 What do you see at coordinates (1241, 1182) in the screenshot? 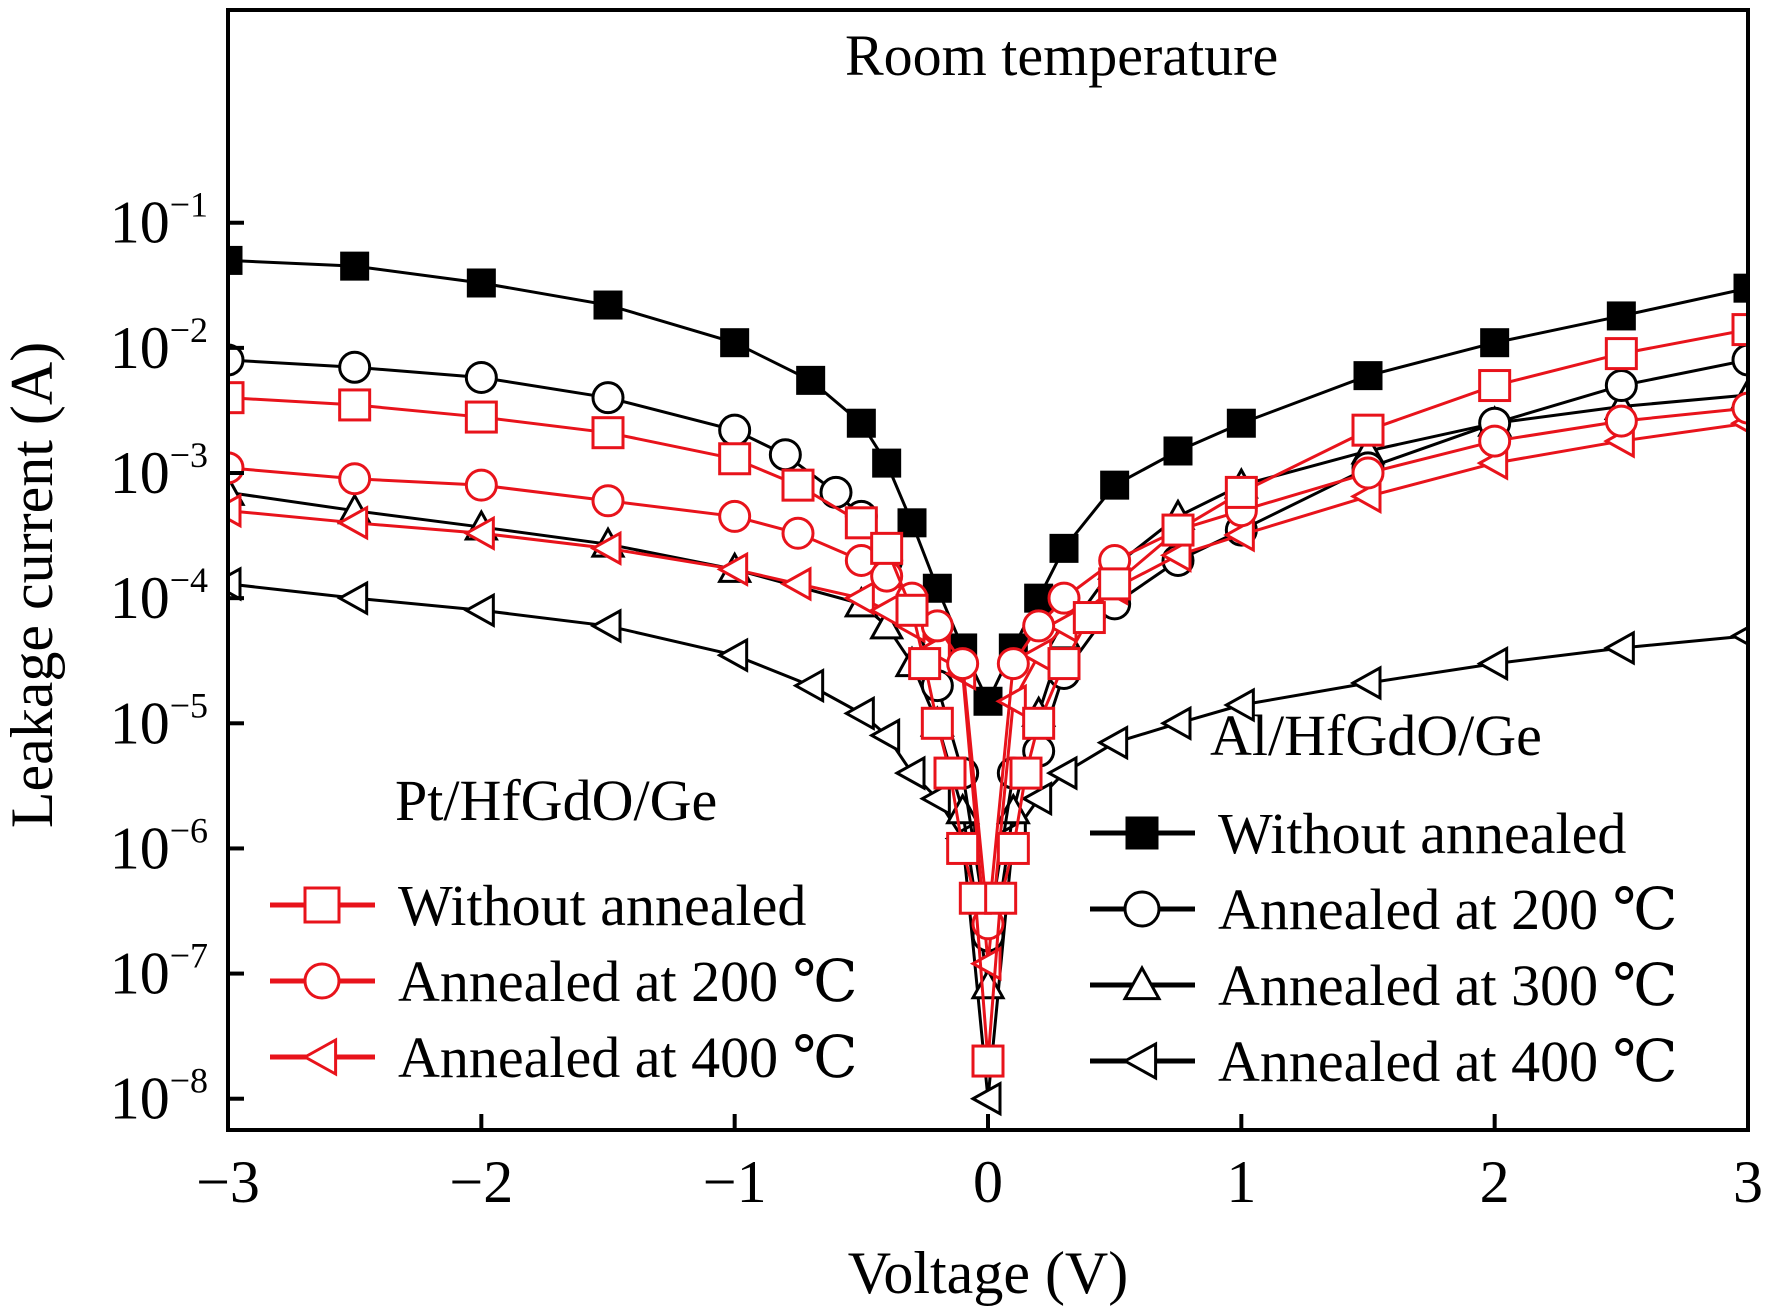
I see `x-tick-label: 1` at bounding box center [1241, 1182].